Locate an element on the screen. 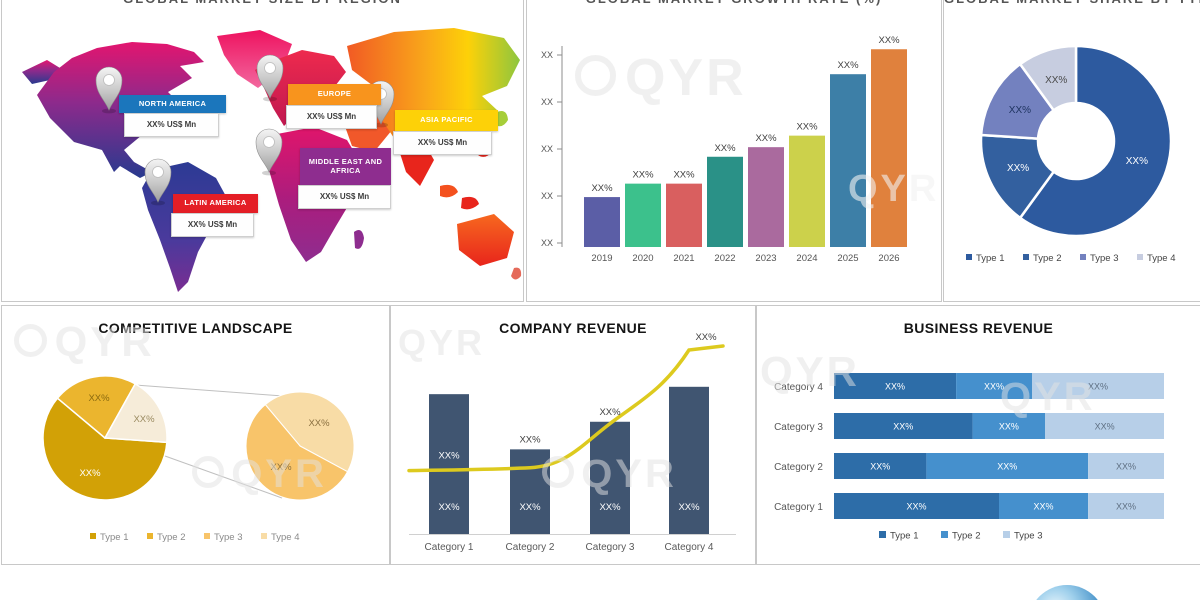  bar-2024 is located at coordinates (807, 191).